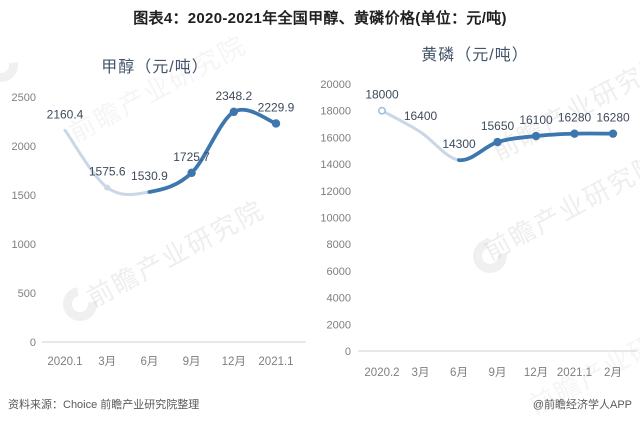 The width and height of the screenshot is (640, 423). Describe the element at coordinates (276, 107) in the screenshot. I see `svg-text: 2229.9` at that location.